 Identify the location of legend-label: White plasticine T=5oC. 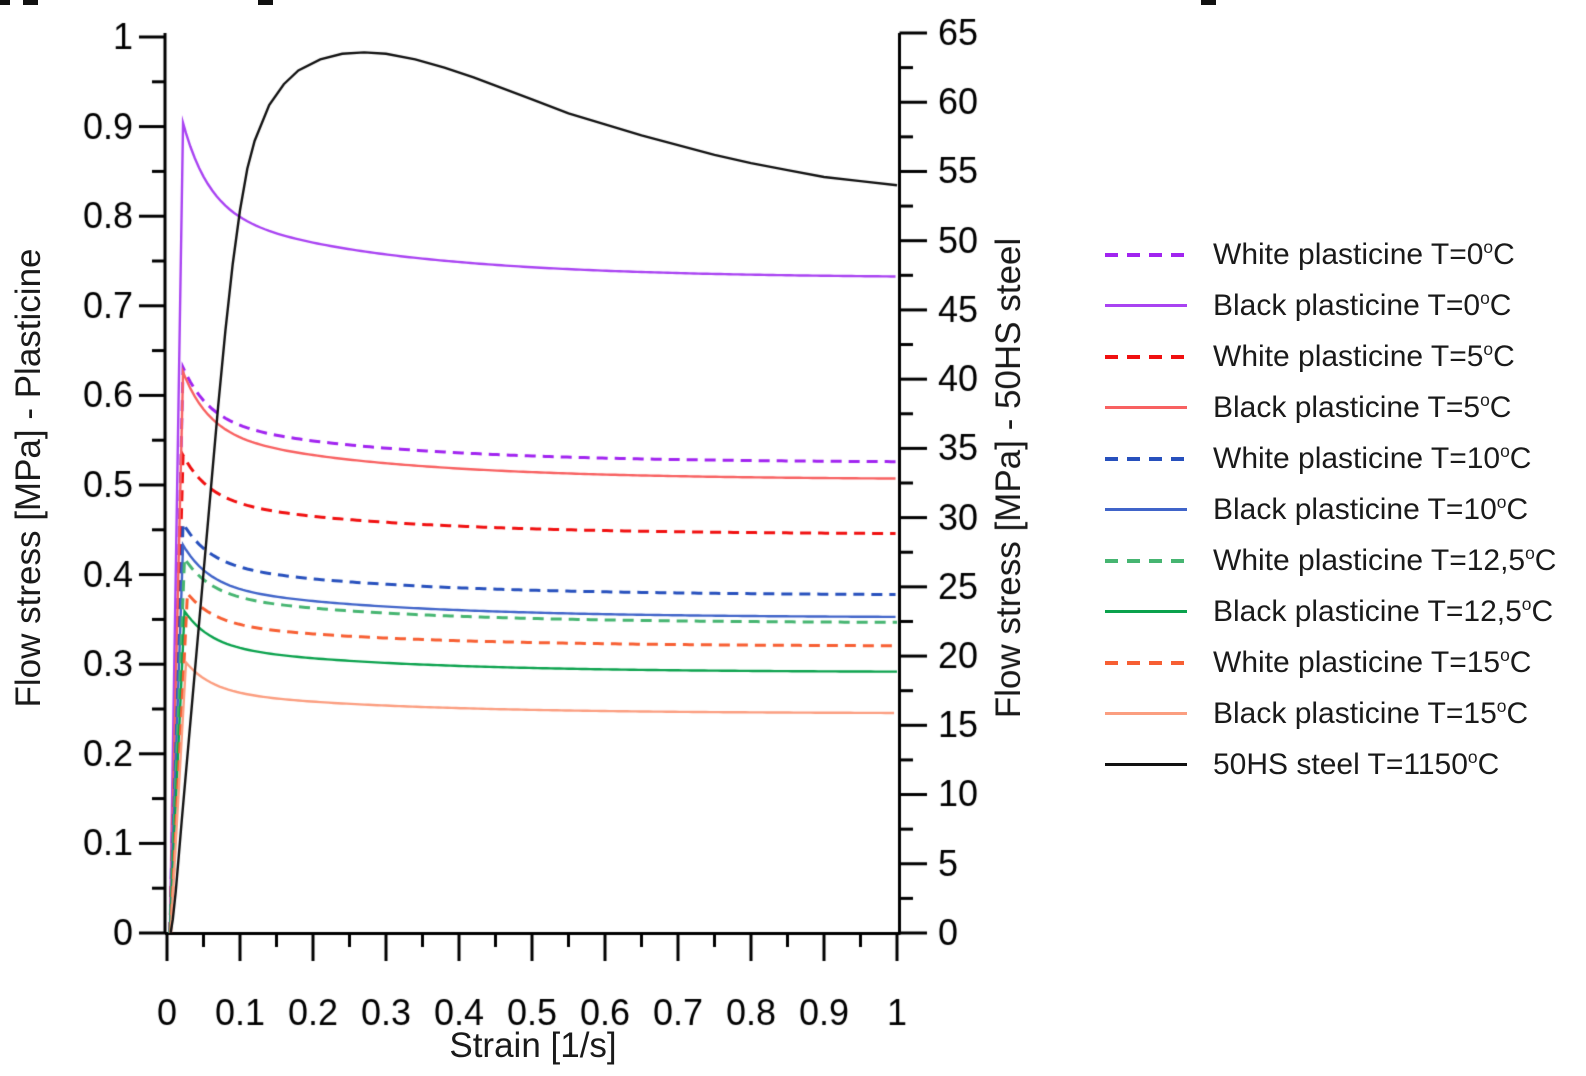
(1364, 355).